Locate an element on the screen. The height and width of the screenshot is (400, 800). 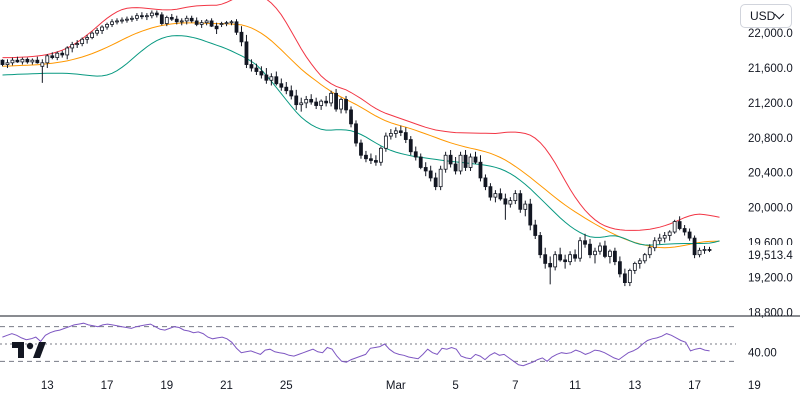
rsi-line is located at coordinates (356, 344).